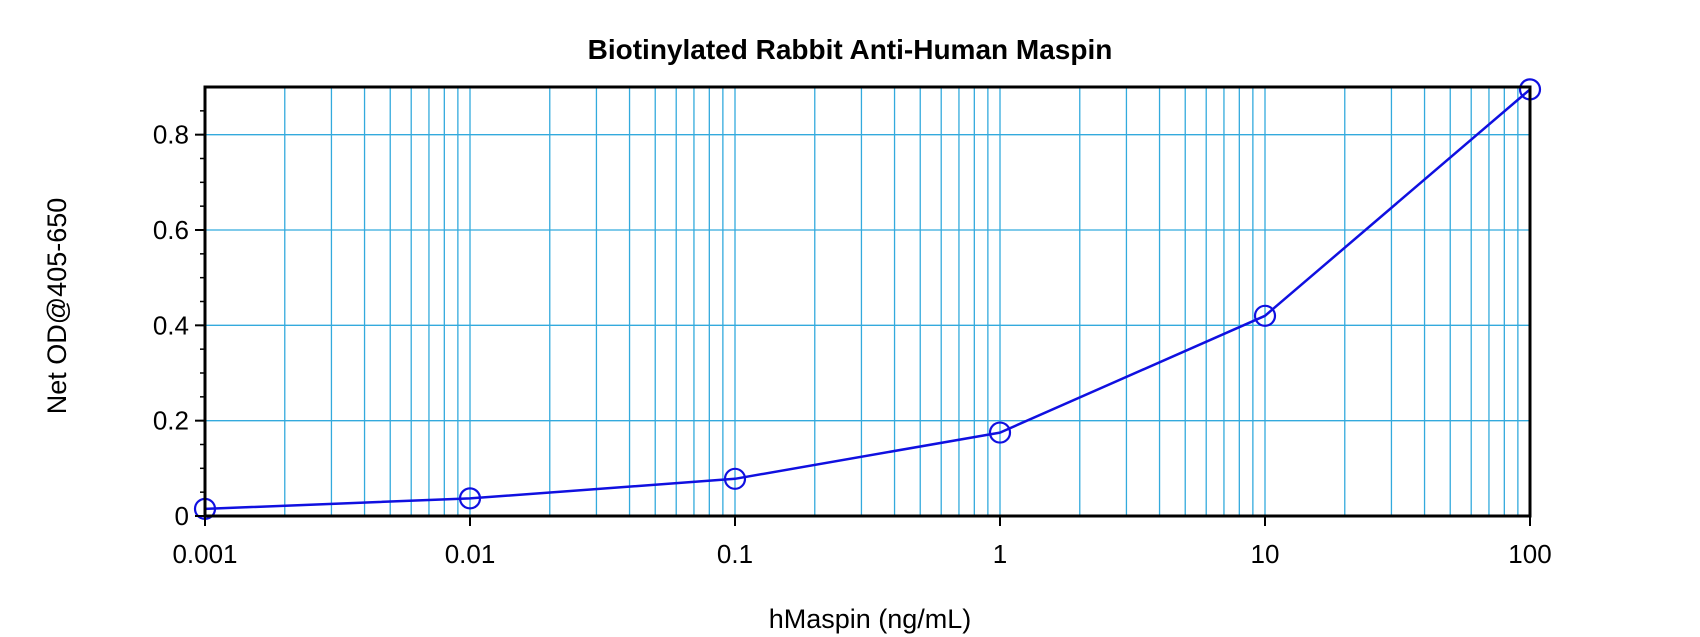 This screenshot has width=1700, height=637. Describe the element at coordinates (204, 554) in the screenshot. I see `x-tick-label: 0.001` at that location.